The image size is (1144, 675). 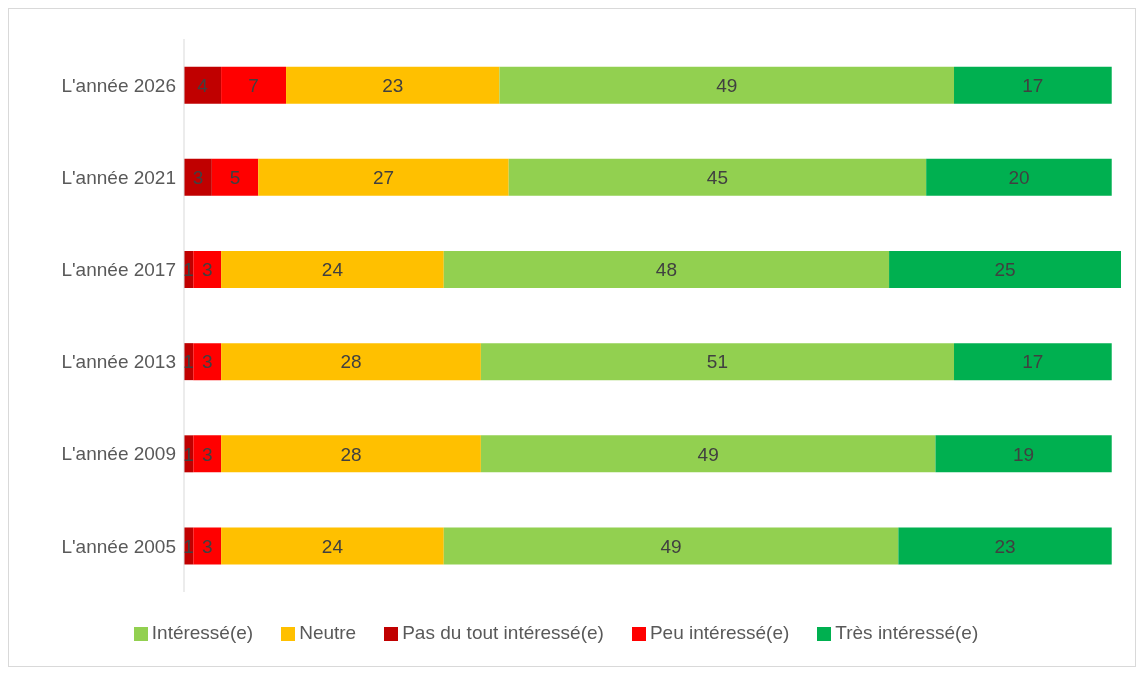 What do you see at coordinates (907, 632) in the screenshot?
I see `legend-label: Très intéressé(e)` at bounding box center [907, 632].